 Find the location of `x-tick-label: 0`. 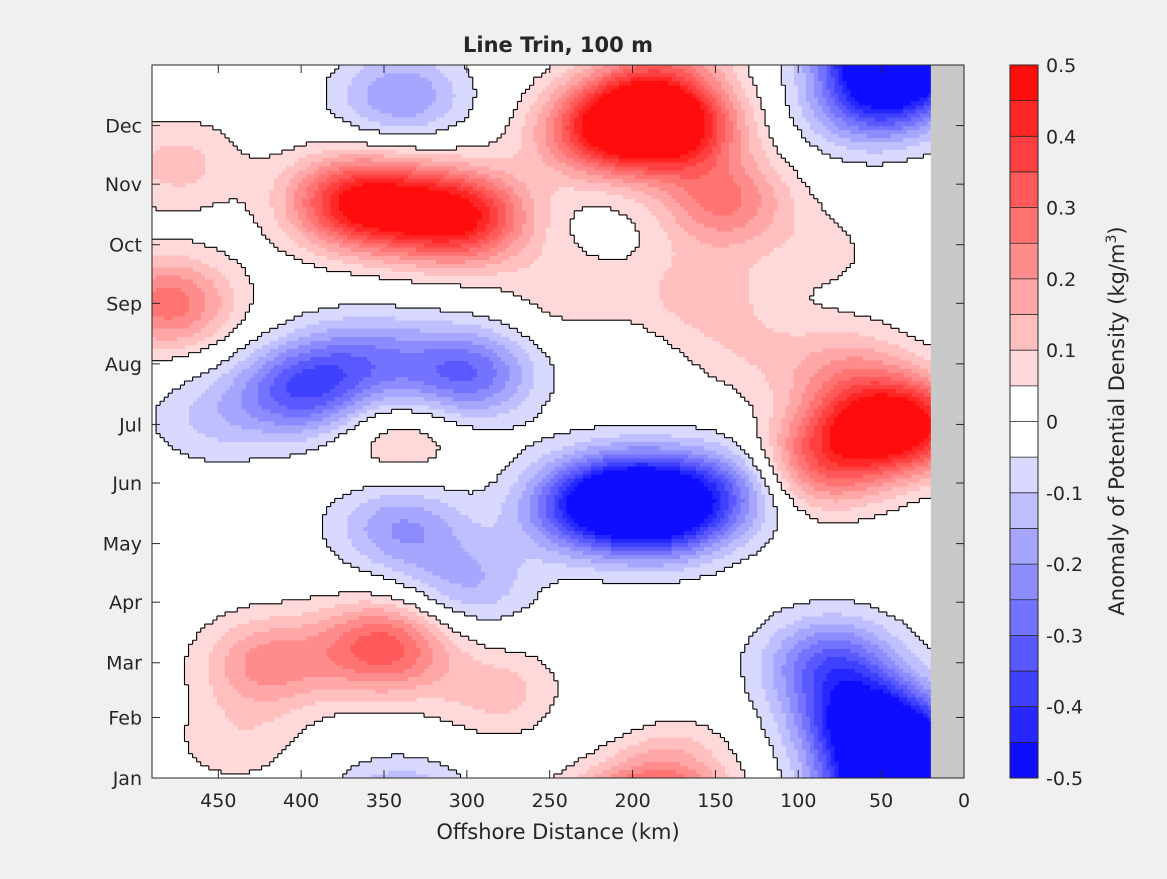

x-tick-label: 0 is located at coordinates (964, 801).